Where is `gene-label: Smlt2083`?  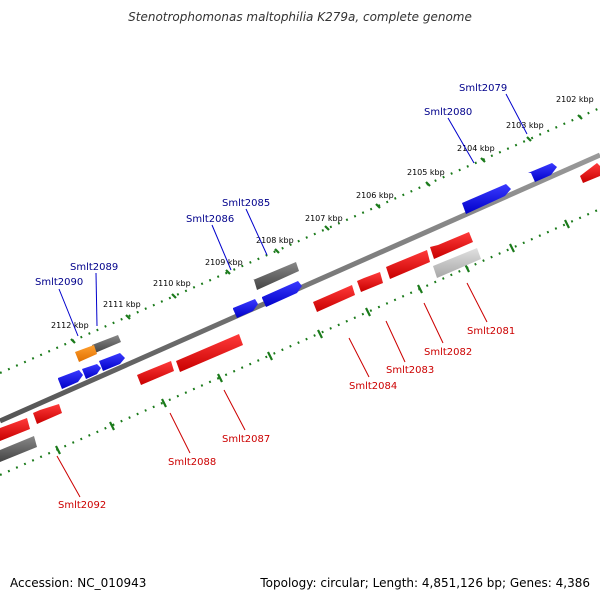
gene-label: Smlt2083 is located at coordinates (410, 370).